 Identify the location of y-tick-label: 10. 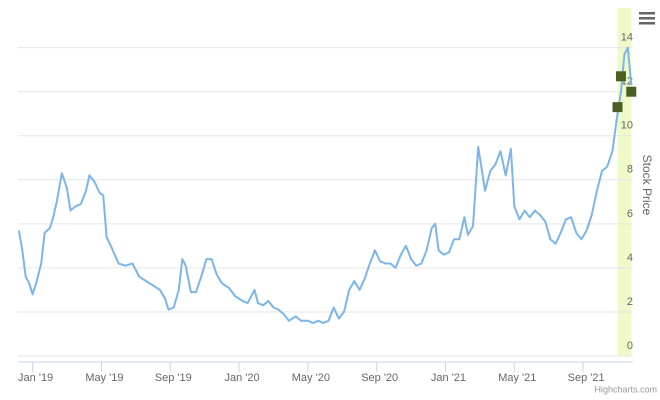
(627, 126).